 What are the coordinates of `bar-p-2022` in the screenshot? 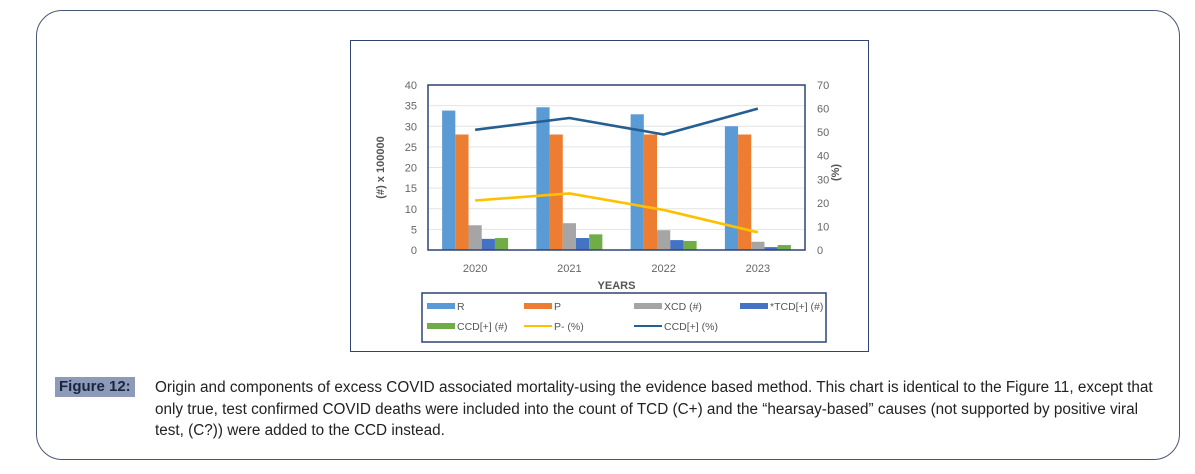 It's located at (650, 192).